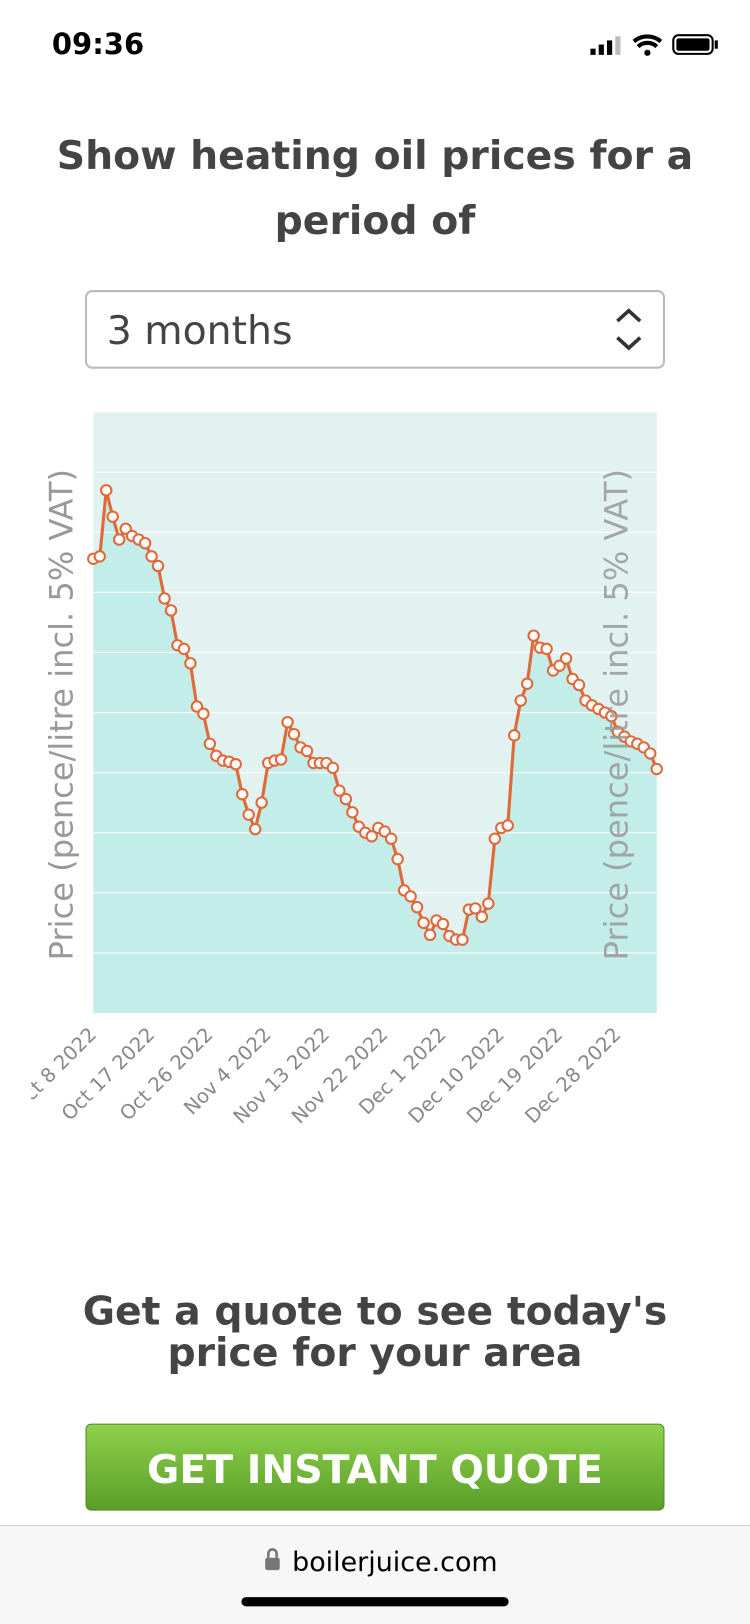 This screenshot has height=1624, width=750. I want to click on status-time: 09:36, so click(98, 44).